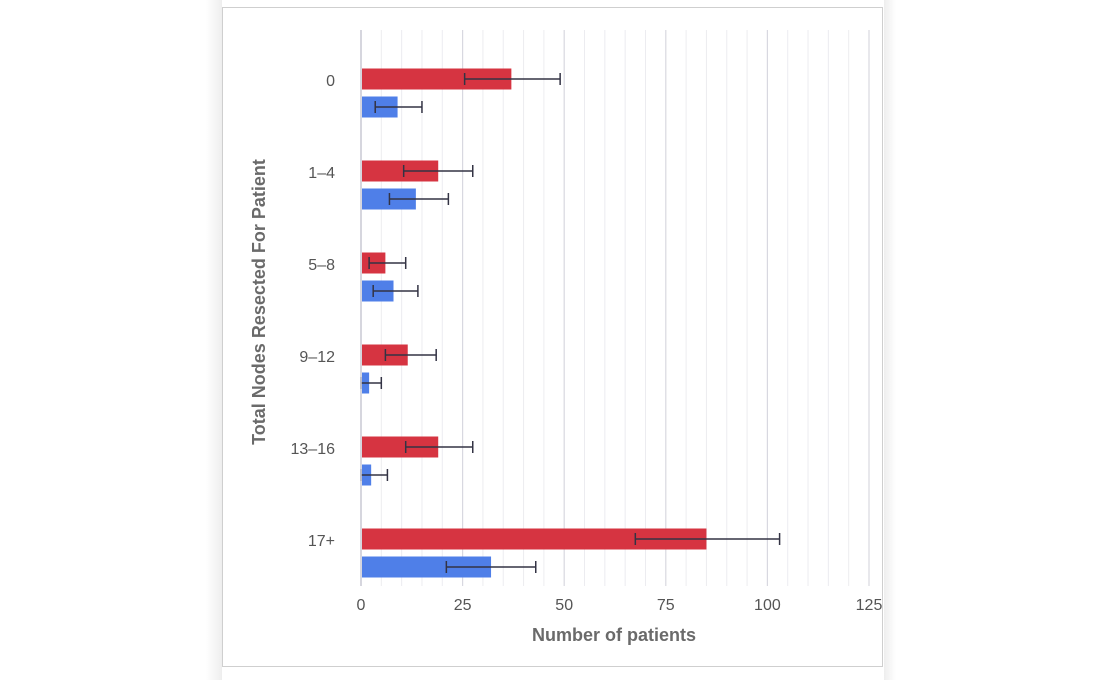  What do you see at coordinates (321, 541) in the screenshot?
I see `category-label: 17+` at bounding box center [321, 541].